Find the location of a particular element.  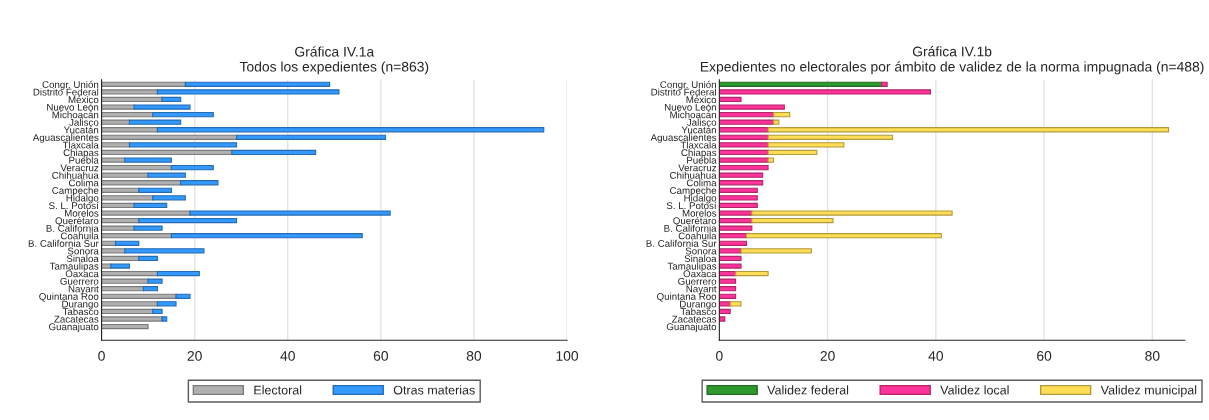

chart-title: Gráfica IV.1b is located at coordinates (952, 51).